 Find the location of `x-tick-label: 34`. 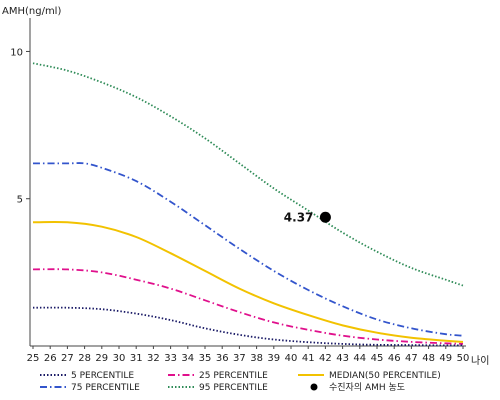

x-tick-label: 34 is located at coordinates (187, 358).